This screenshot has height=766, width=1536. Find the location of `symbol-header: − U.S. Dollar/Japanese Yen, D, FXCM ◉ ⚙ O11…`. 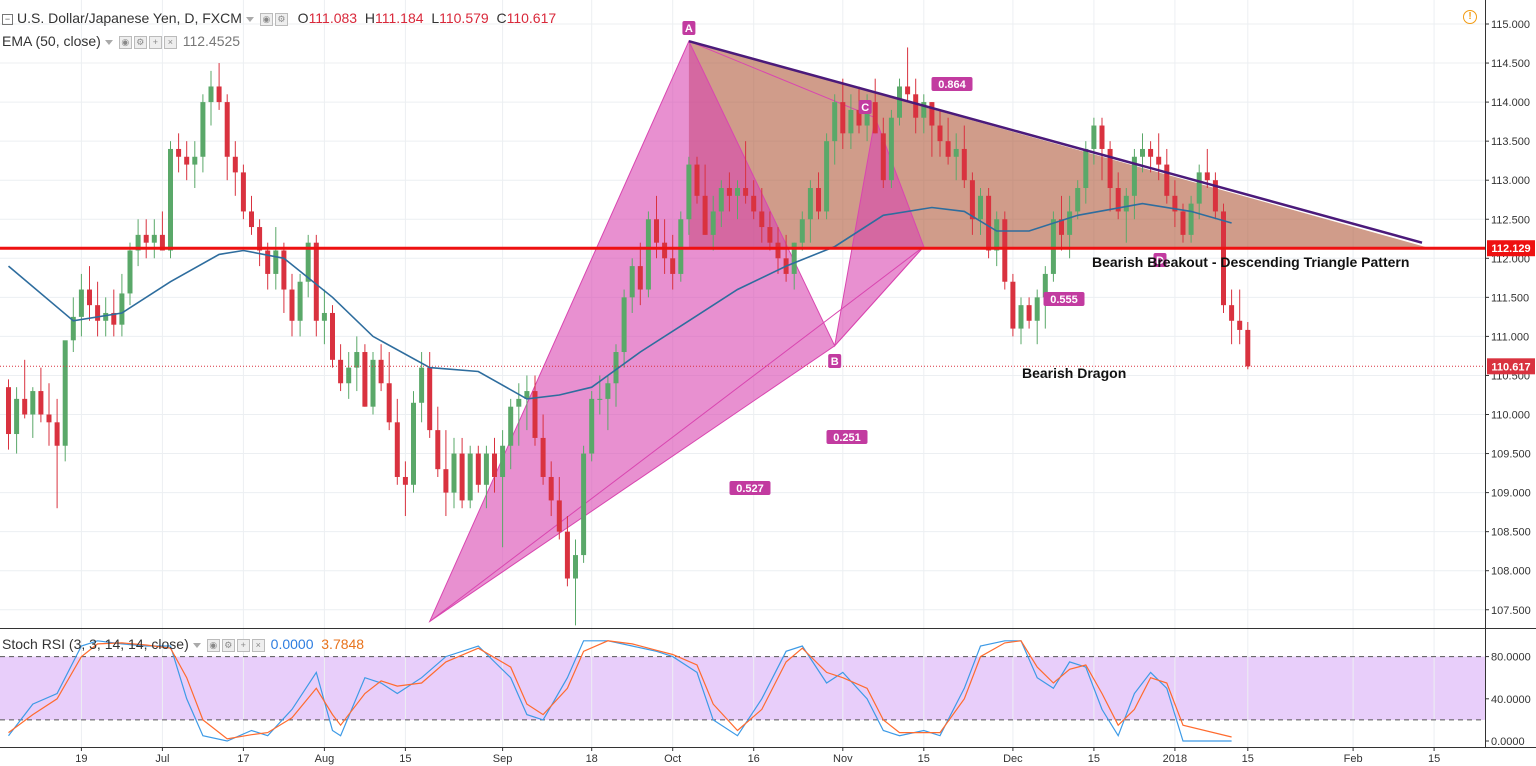

symbol-header: − U.S. Dollar/Japanese Yen, D, FXCM ◉ ⚙ O11… is located at coordinates (279, 18).